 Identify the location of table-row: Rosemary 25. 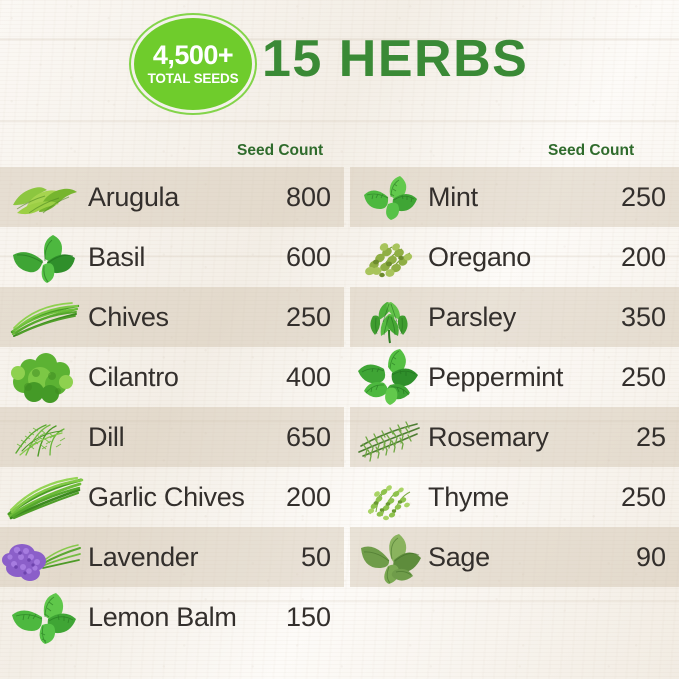
(514, 437).